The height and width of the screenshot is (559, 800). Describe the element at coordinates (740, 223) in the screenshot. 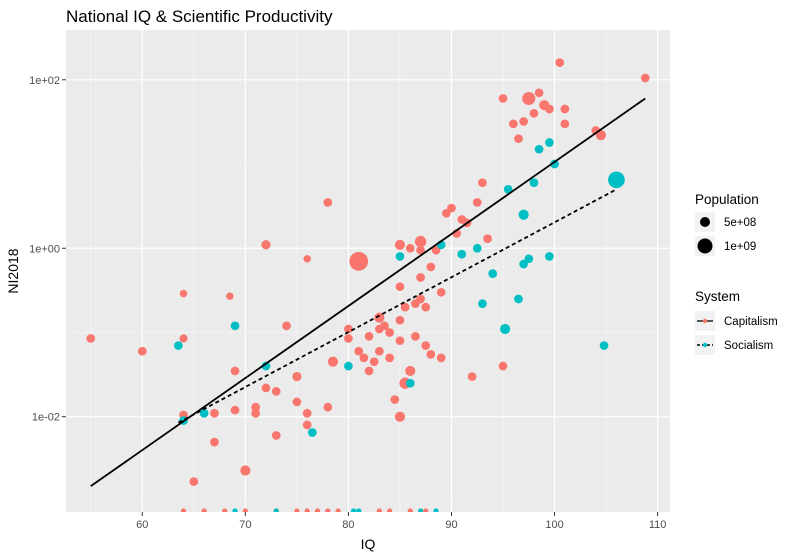

I see `legend-size-label-1: 5e+08` at that location.